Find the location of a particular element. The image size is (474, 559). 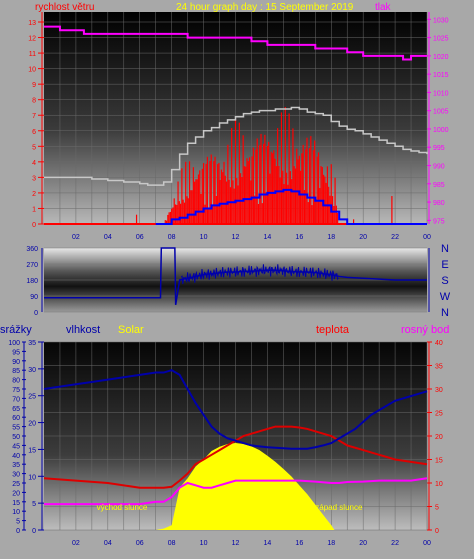

solar-axis-title: Solar is located at coordinates (131, 330).